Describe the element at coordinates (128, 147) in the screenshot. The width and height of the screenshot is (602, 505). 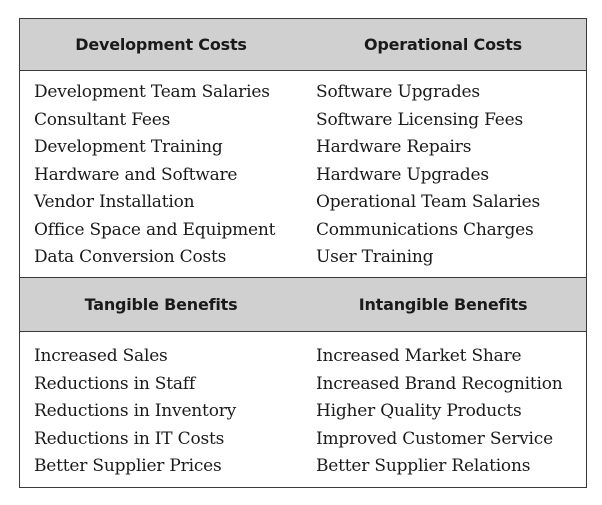
I see `list-item: Development Training` at that location.